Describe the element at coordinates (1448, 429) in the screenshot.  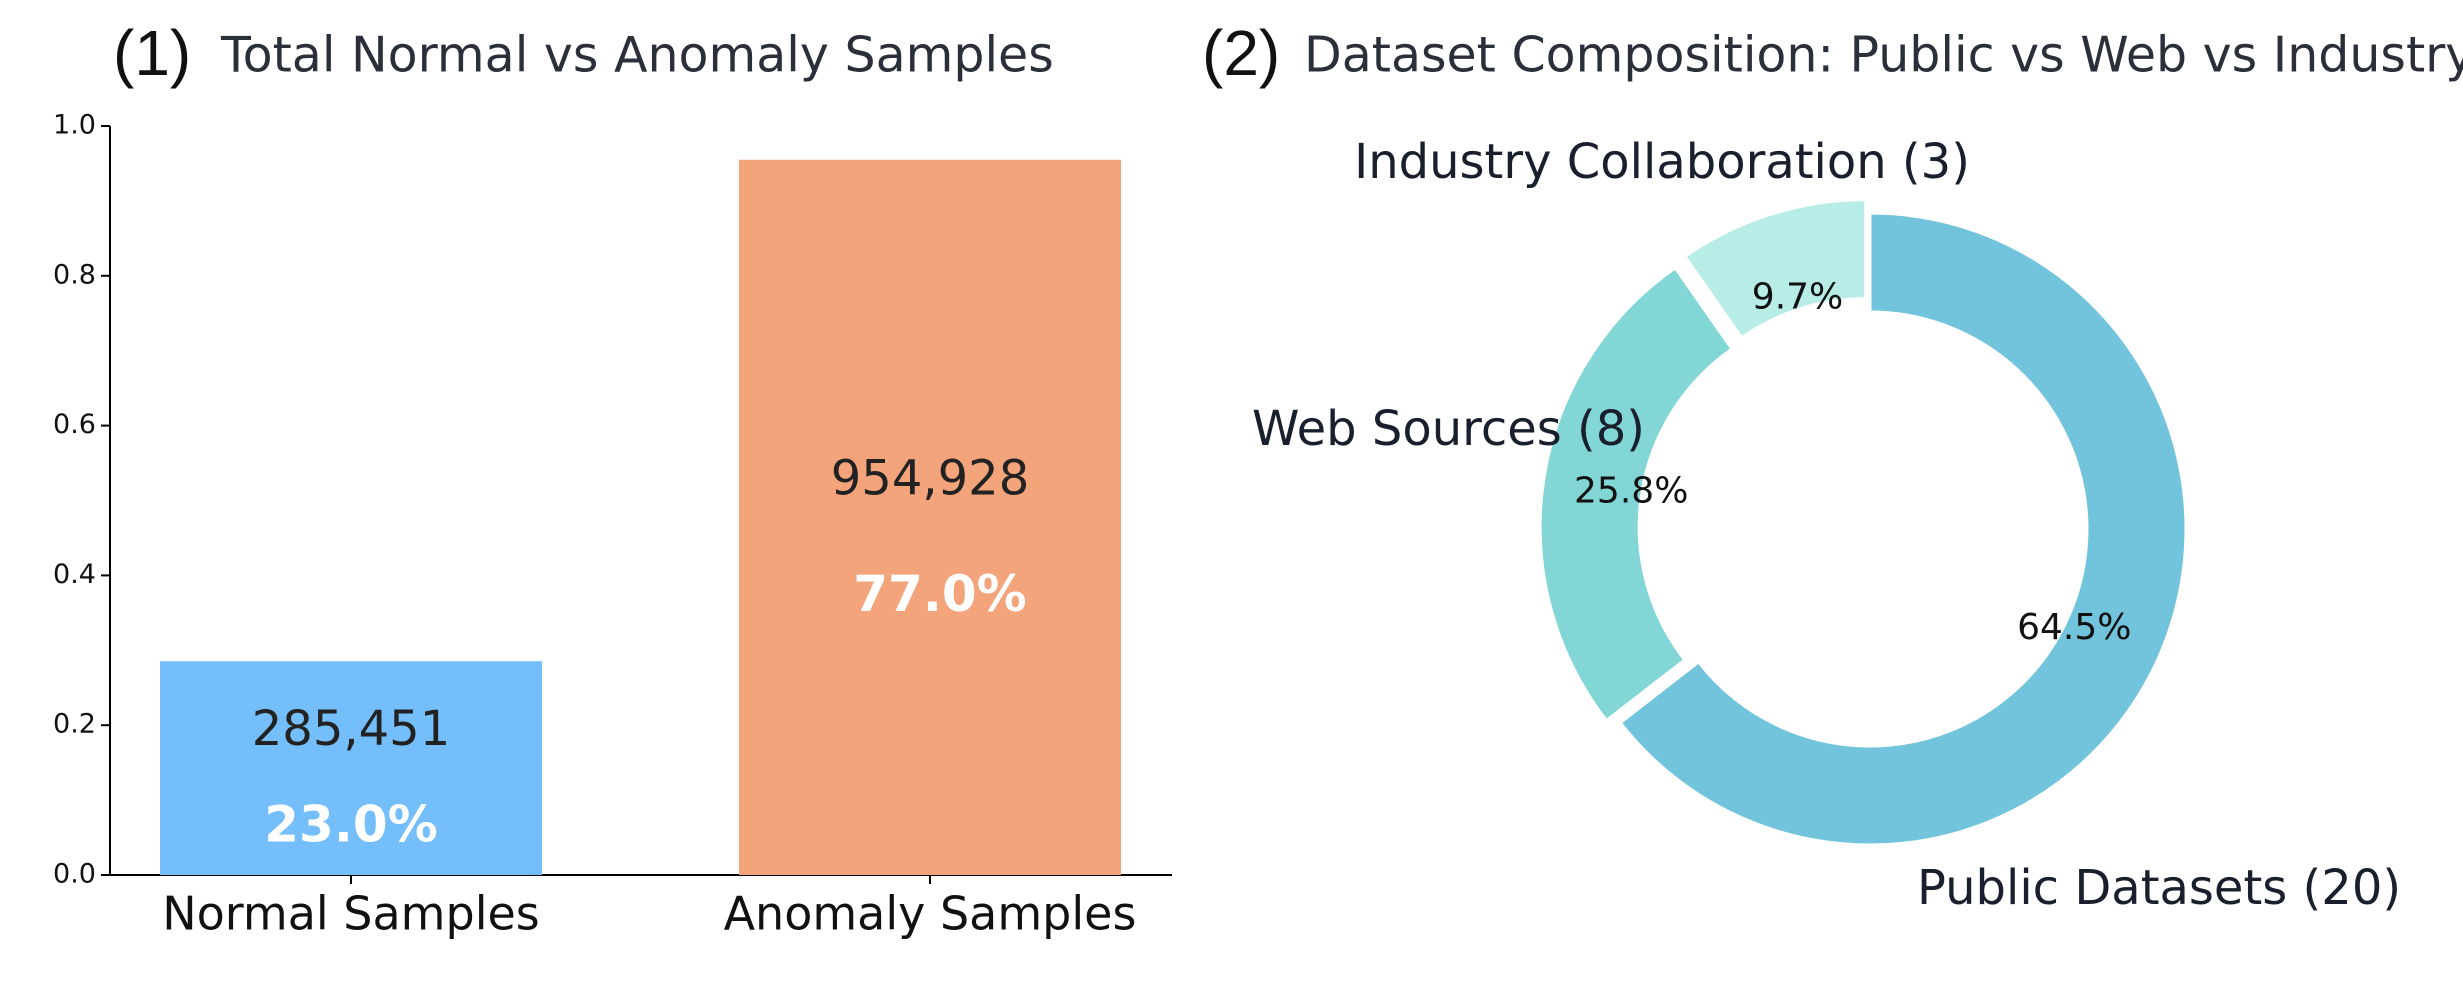
I see `slice-label: Web Sources (8)` at that location.